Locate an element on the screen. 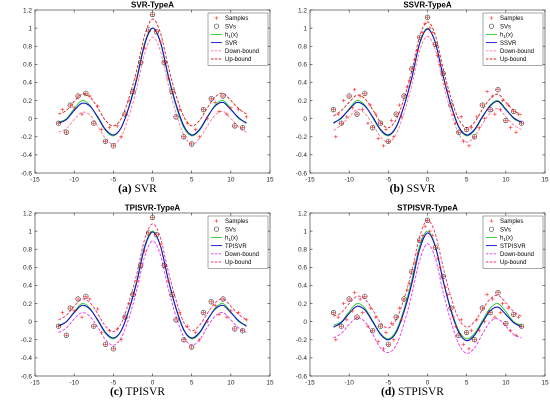 Image resolution: width=550 pixels, height=407 pixels. legend-swatch-svs is located at coordinates (217, 26).